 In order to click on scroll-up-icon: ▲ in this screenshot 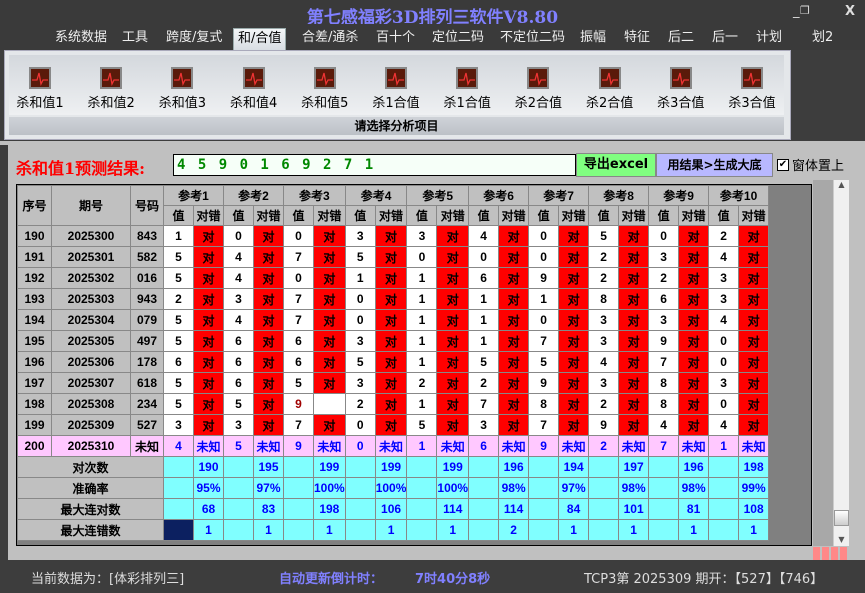, I will do `click(841, 184)`.